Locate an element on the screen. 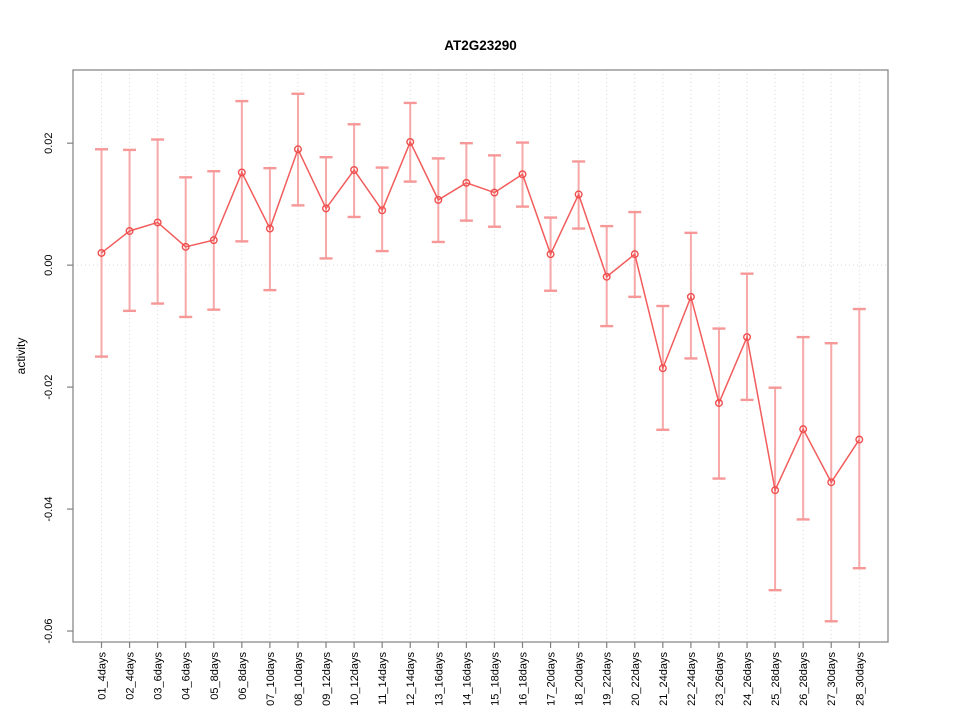 The image size is (960, 720). y-tick-label: -0.04 is located at coordinates (49, 509).